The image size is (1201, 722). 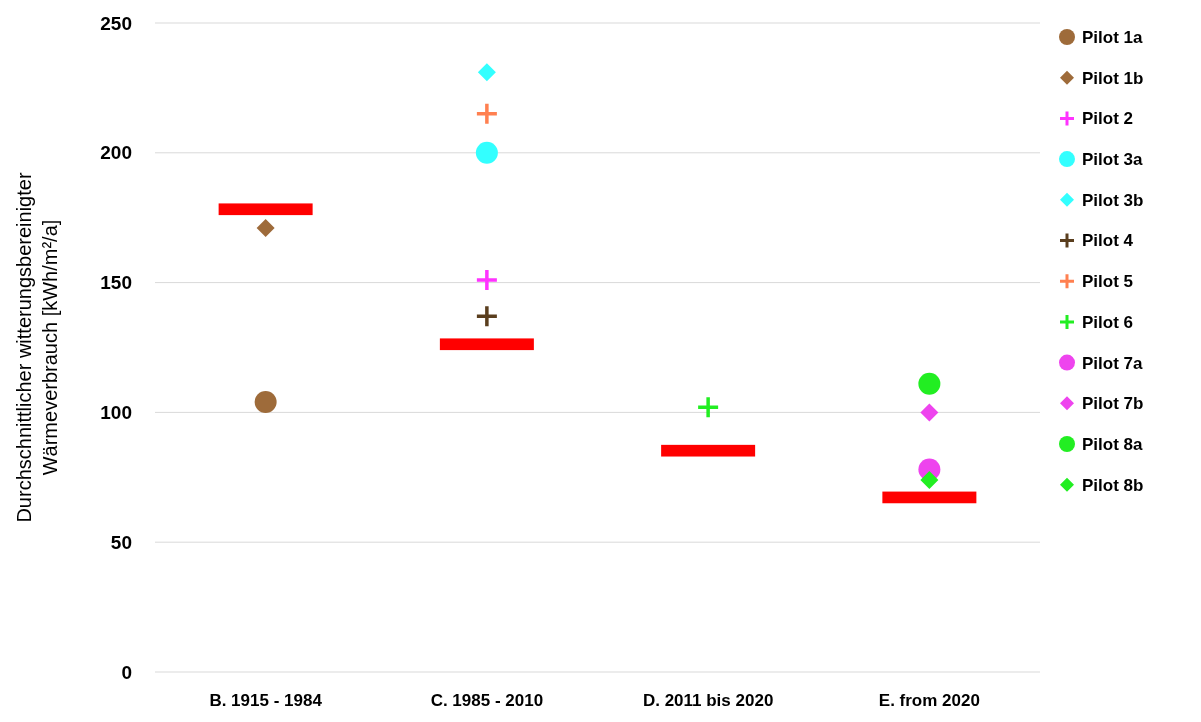 I want to click on y-tick-label: 0, so click(x=126, y=672).